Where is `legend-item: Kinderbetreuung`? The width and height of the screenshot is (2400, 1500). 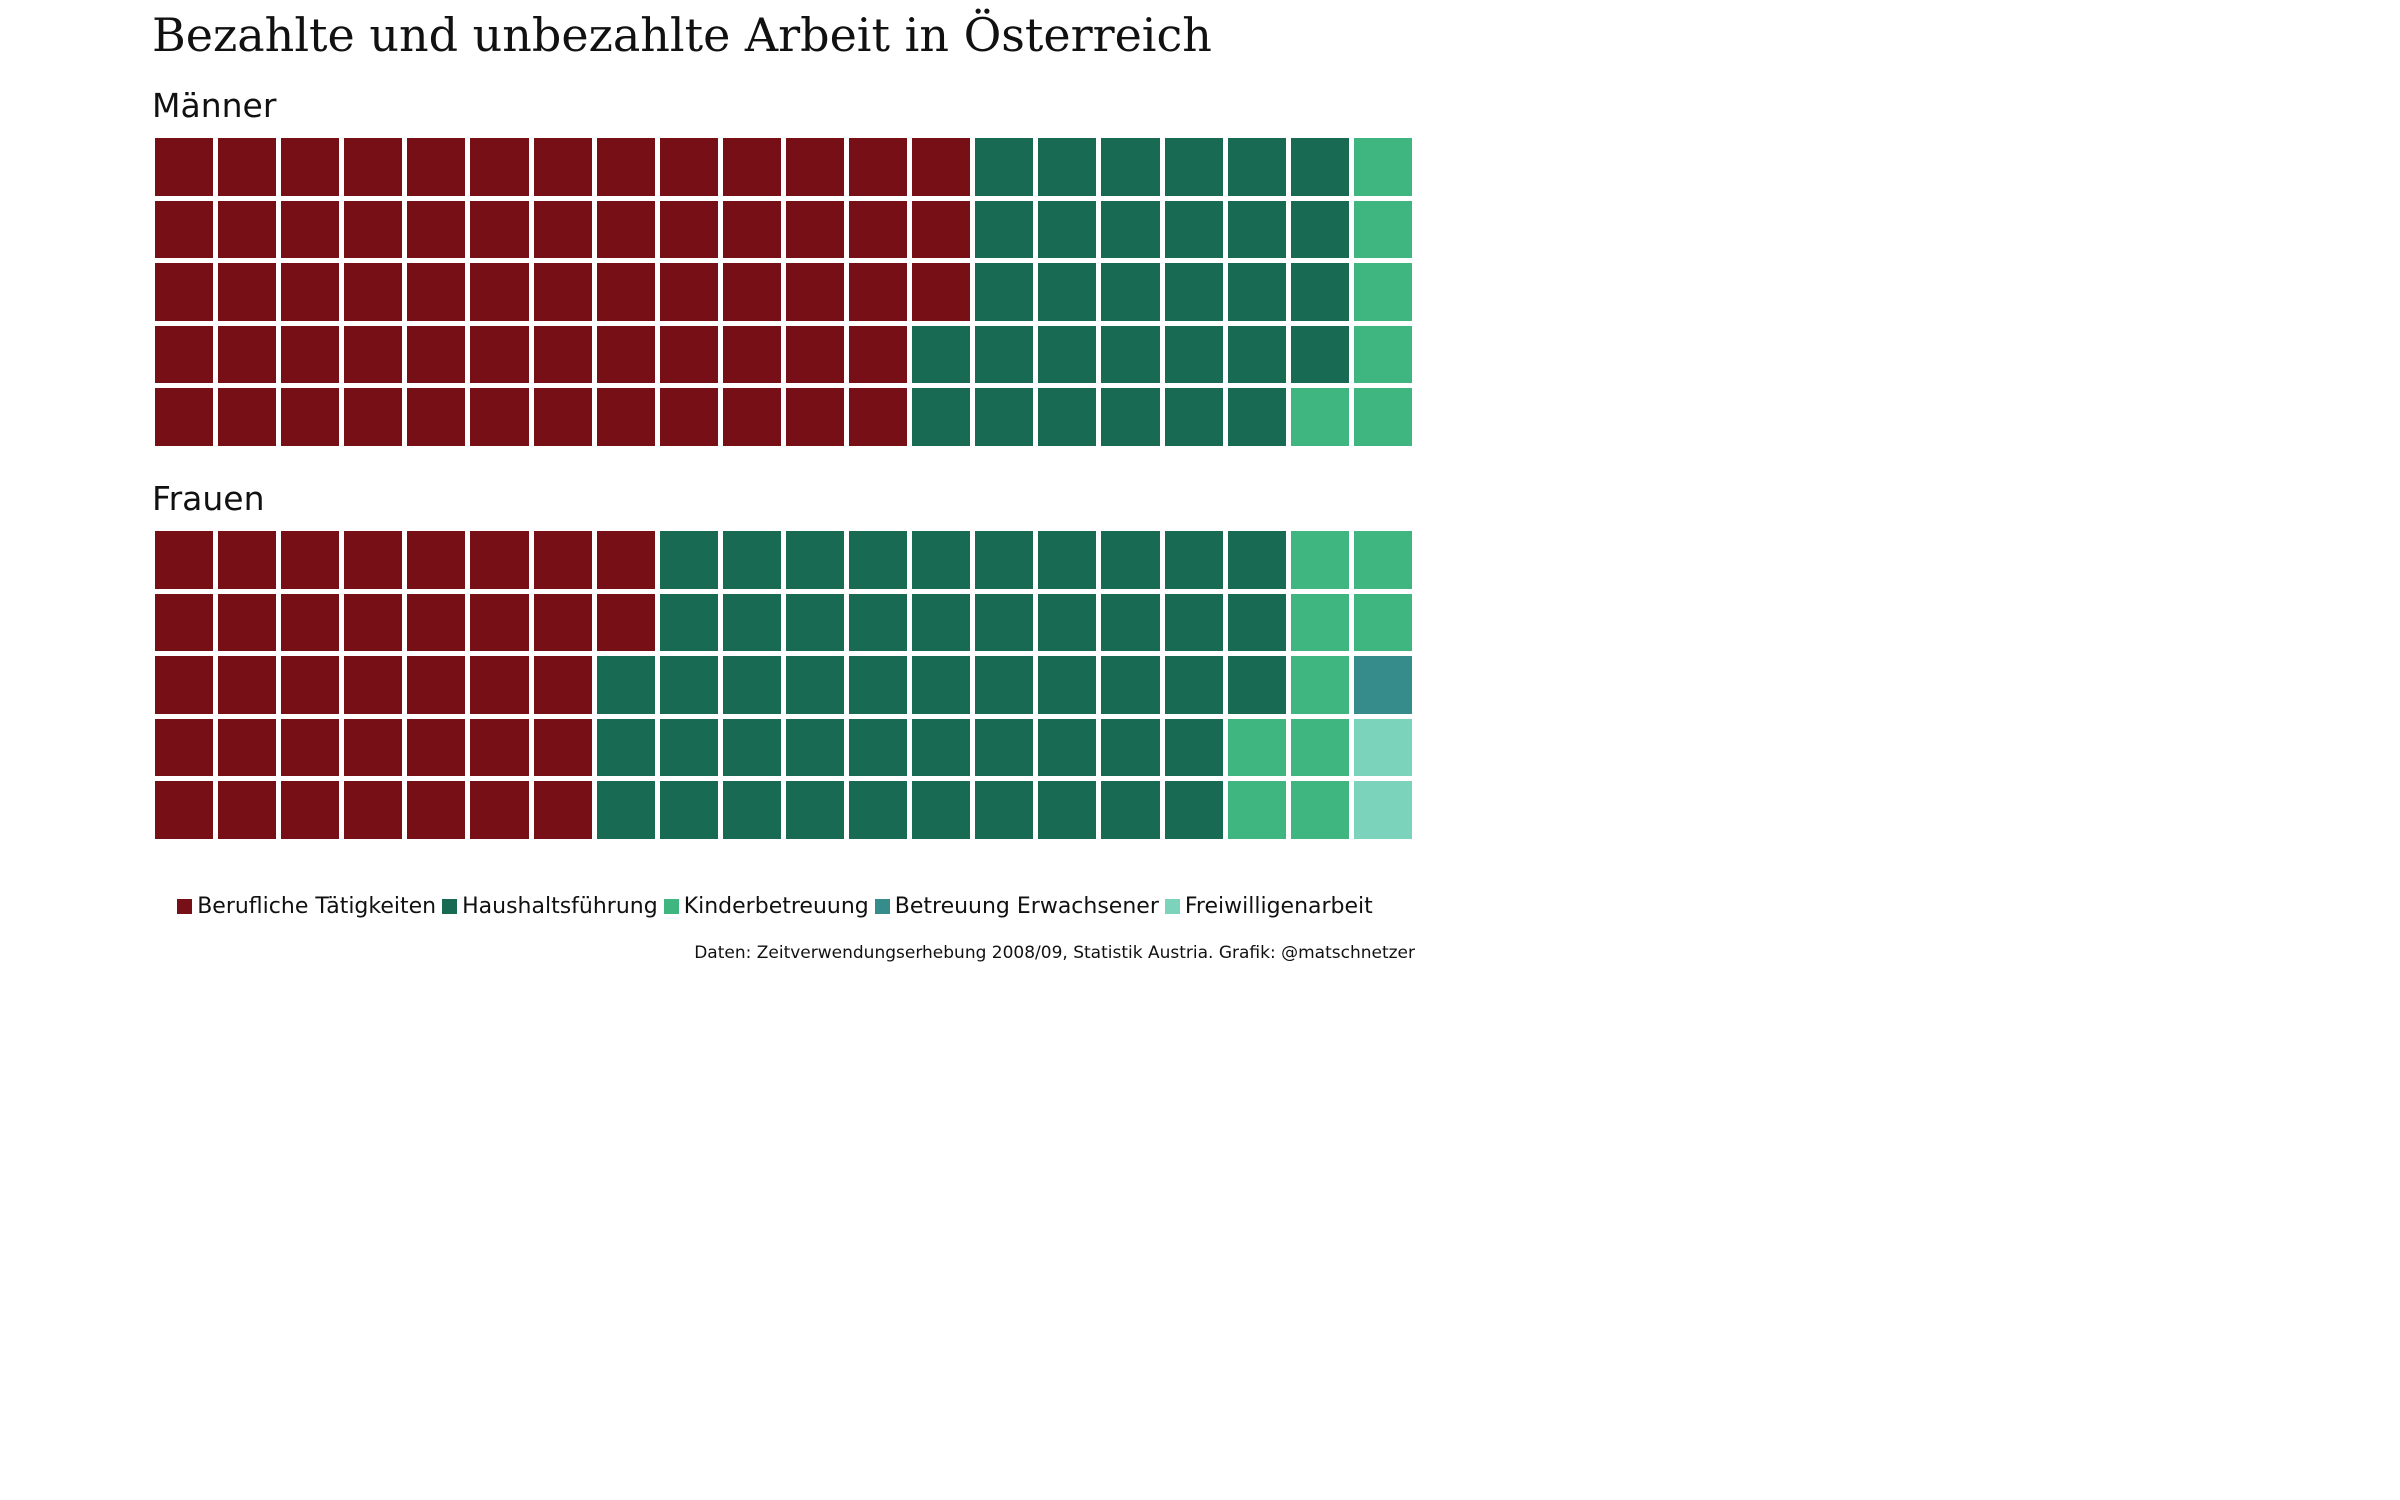
legend-item: Kinderbetreuung is located at coordinates (766, 906).